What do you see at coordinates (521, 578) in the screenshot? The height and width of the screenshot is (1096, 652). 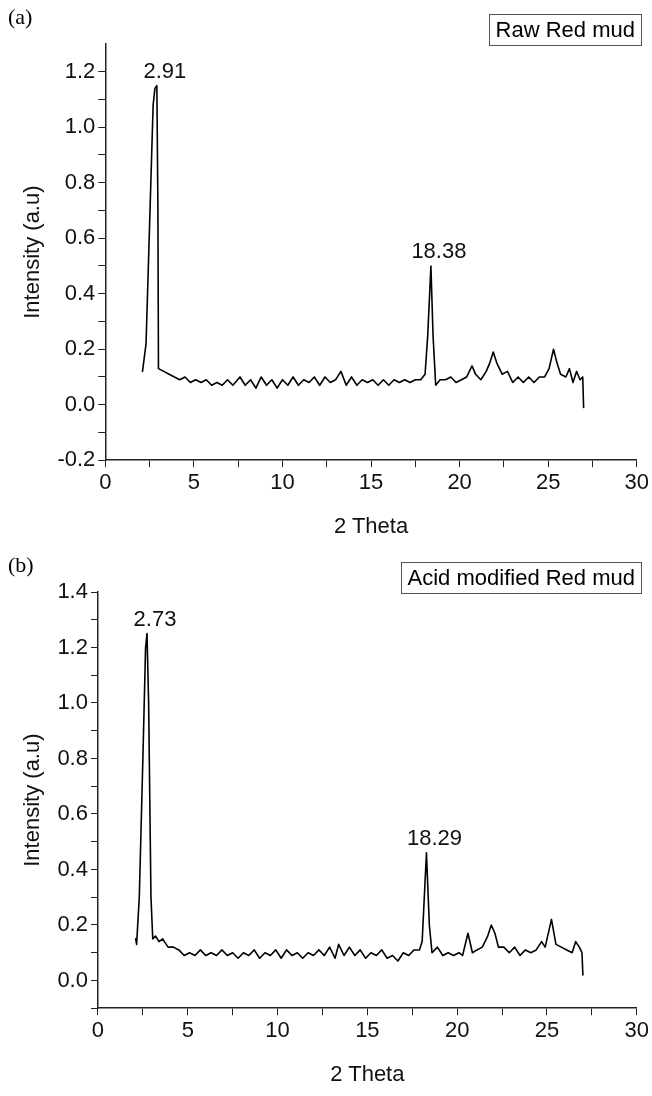 I see `text: Acid modified Red mud` at bounding box center [521, 578].